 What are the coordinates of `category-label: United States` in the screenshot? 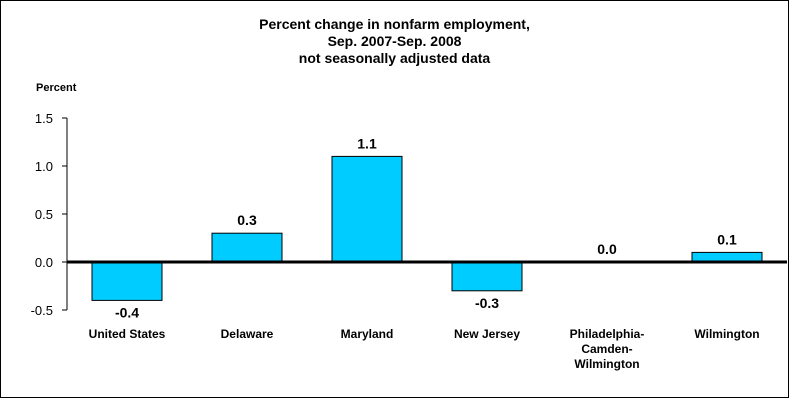 It's located at (127, 334).